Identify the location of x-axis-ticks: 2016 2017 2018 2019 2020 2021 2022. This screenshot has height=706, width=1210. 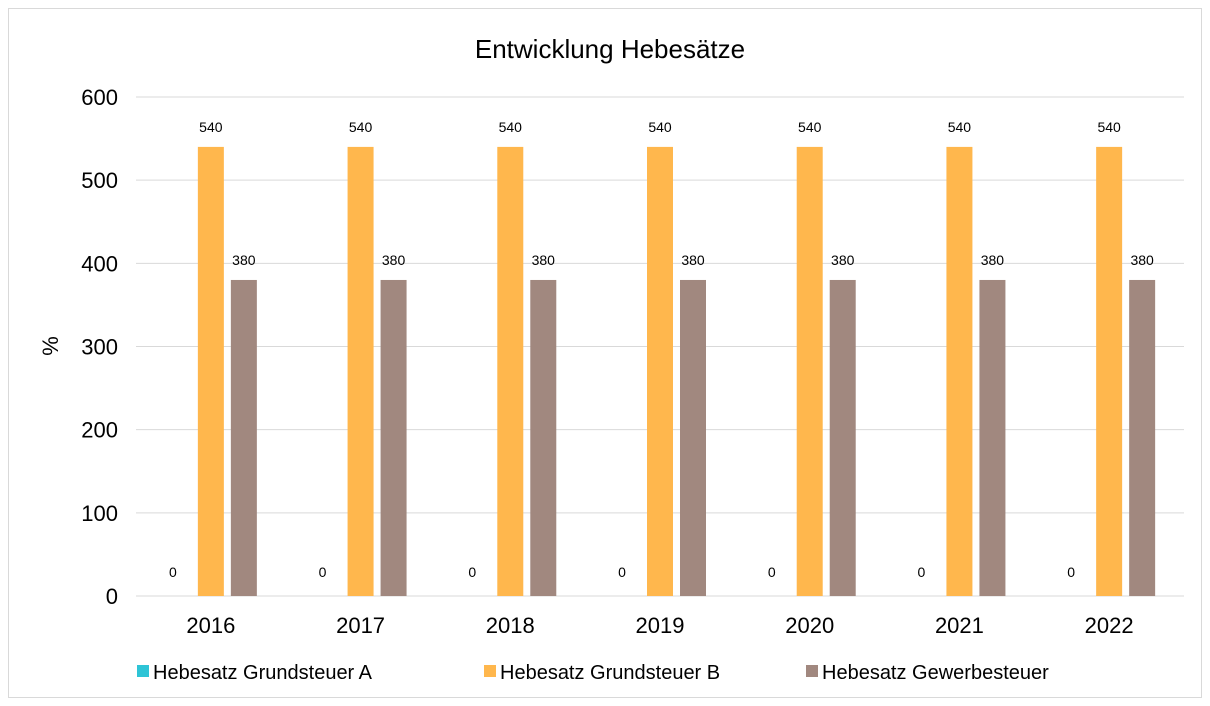
(659, 625).